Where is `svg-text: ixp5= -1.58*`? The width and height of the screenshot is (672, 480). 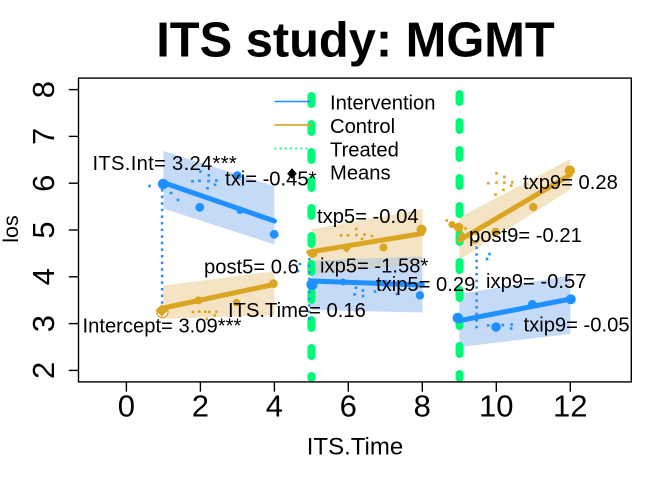 svg-text: ixp5= -1.58* is located at coordinates (374, 267).